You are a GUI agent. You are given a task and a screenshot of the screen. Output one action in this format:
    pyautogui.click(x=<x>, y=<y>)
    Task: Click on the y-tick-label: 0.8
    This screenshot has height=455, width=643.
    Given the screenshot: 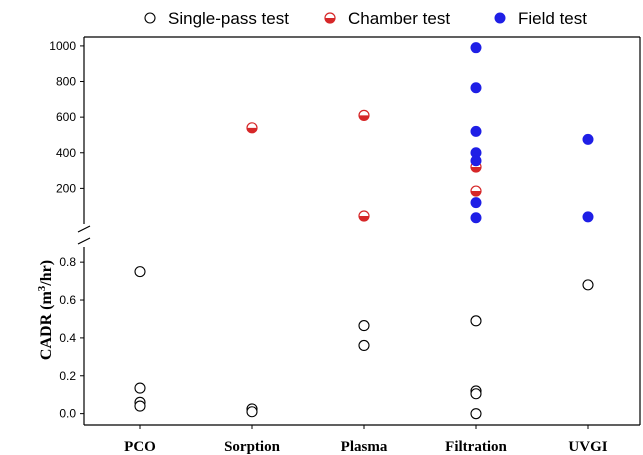 What is the action you would take?
    pyautogui.click(x=67, y=262)
    